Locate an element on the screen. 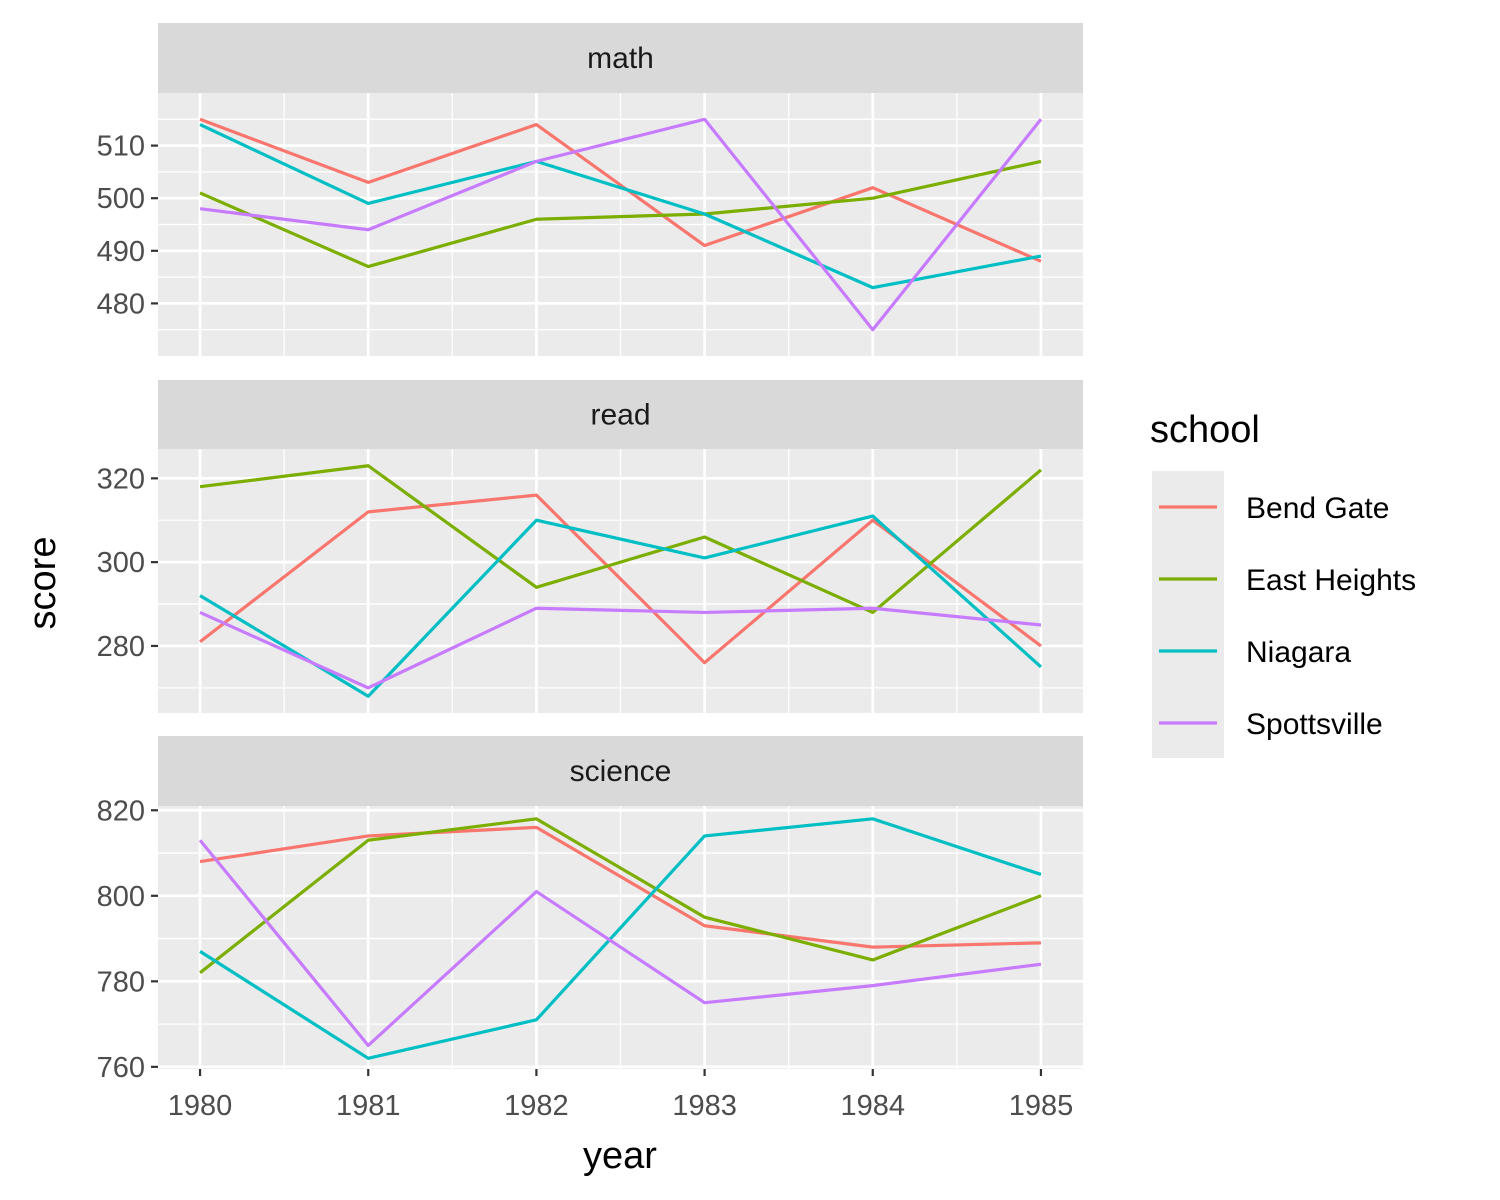 This screenshot has width=1500, height=1200. legend-title: school is located at coordinates (1205, 430).